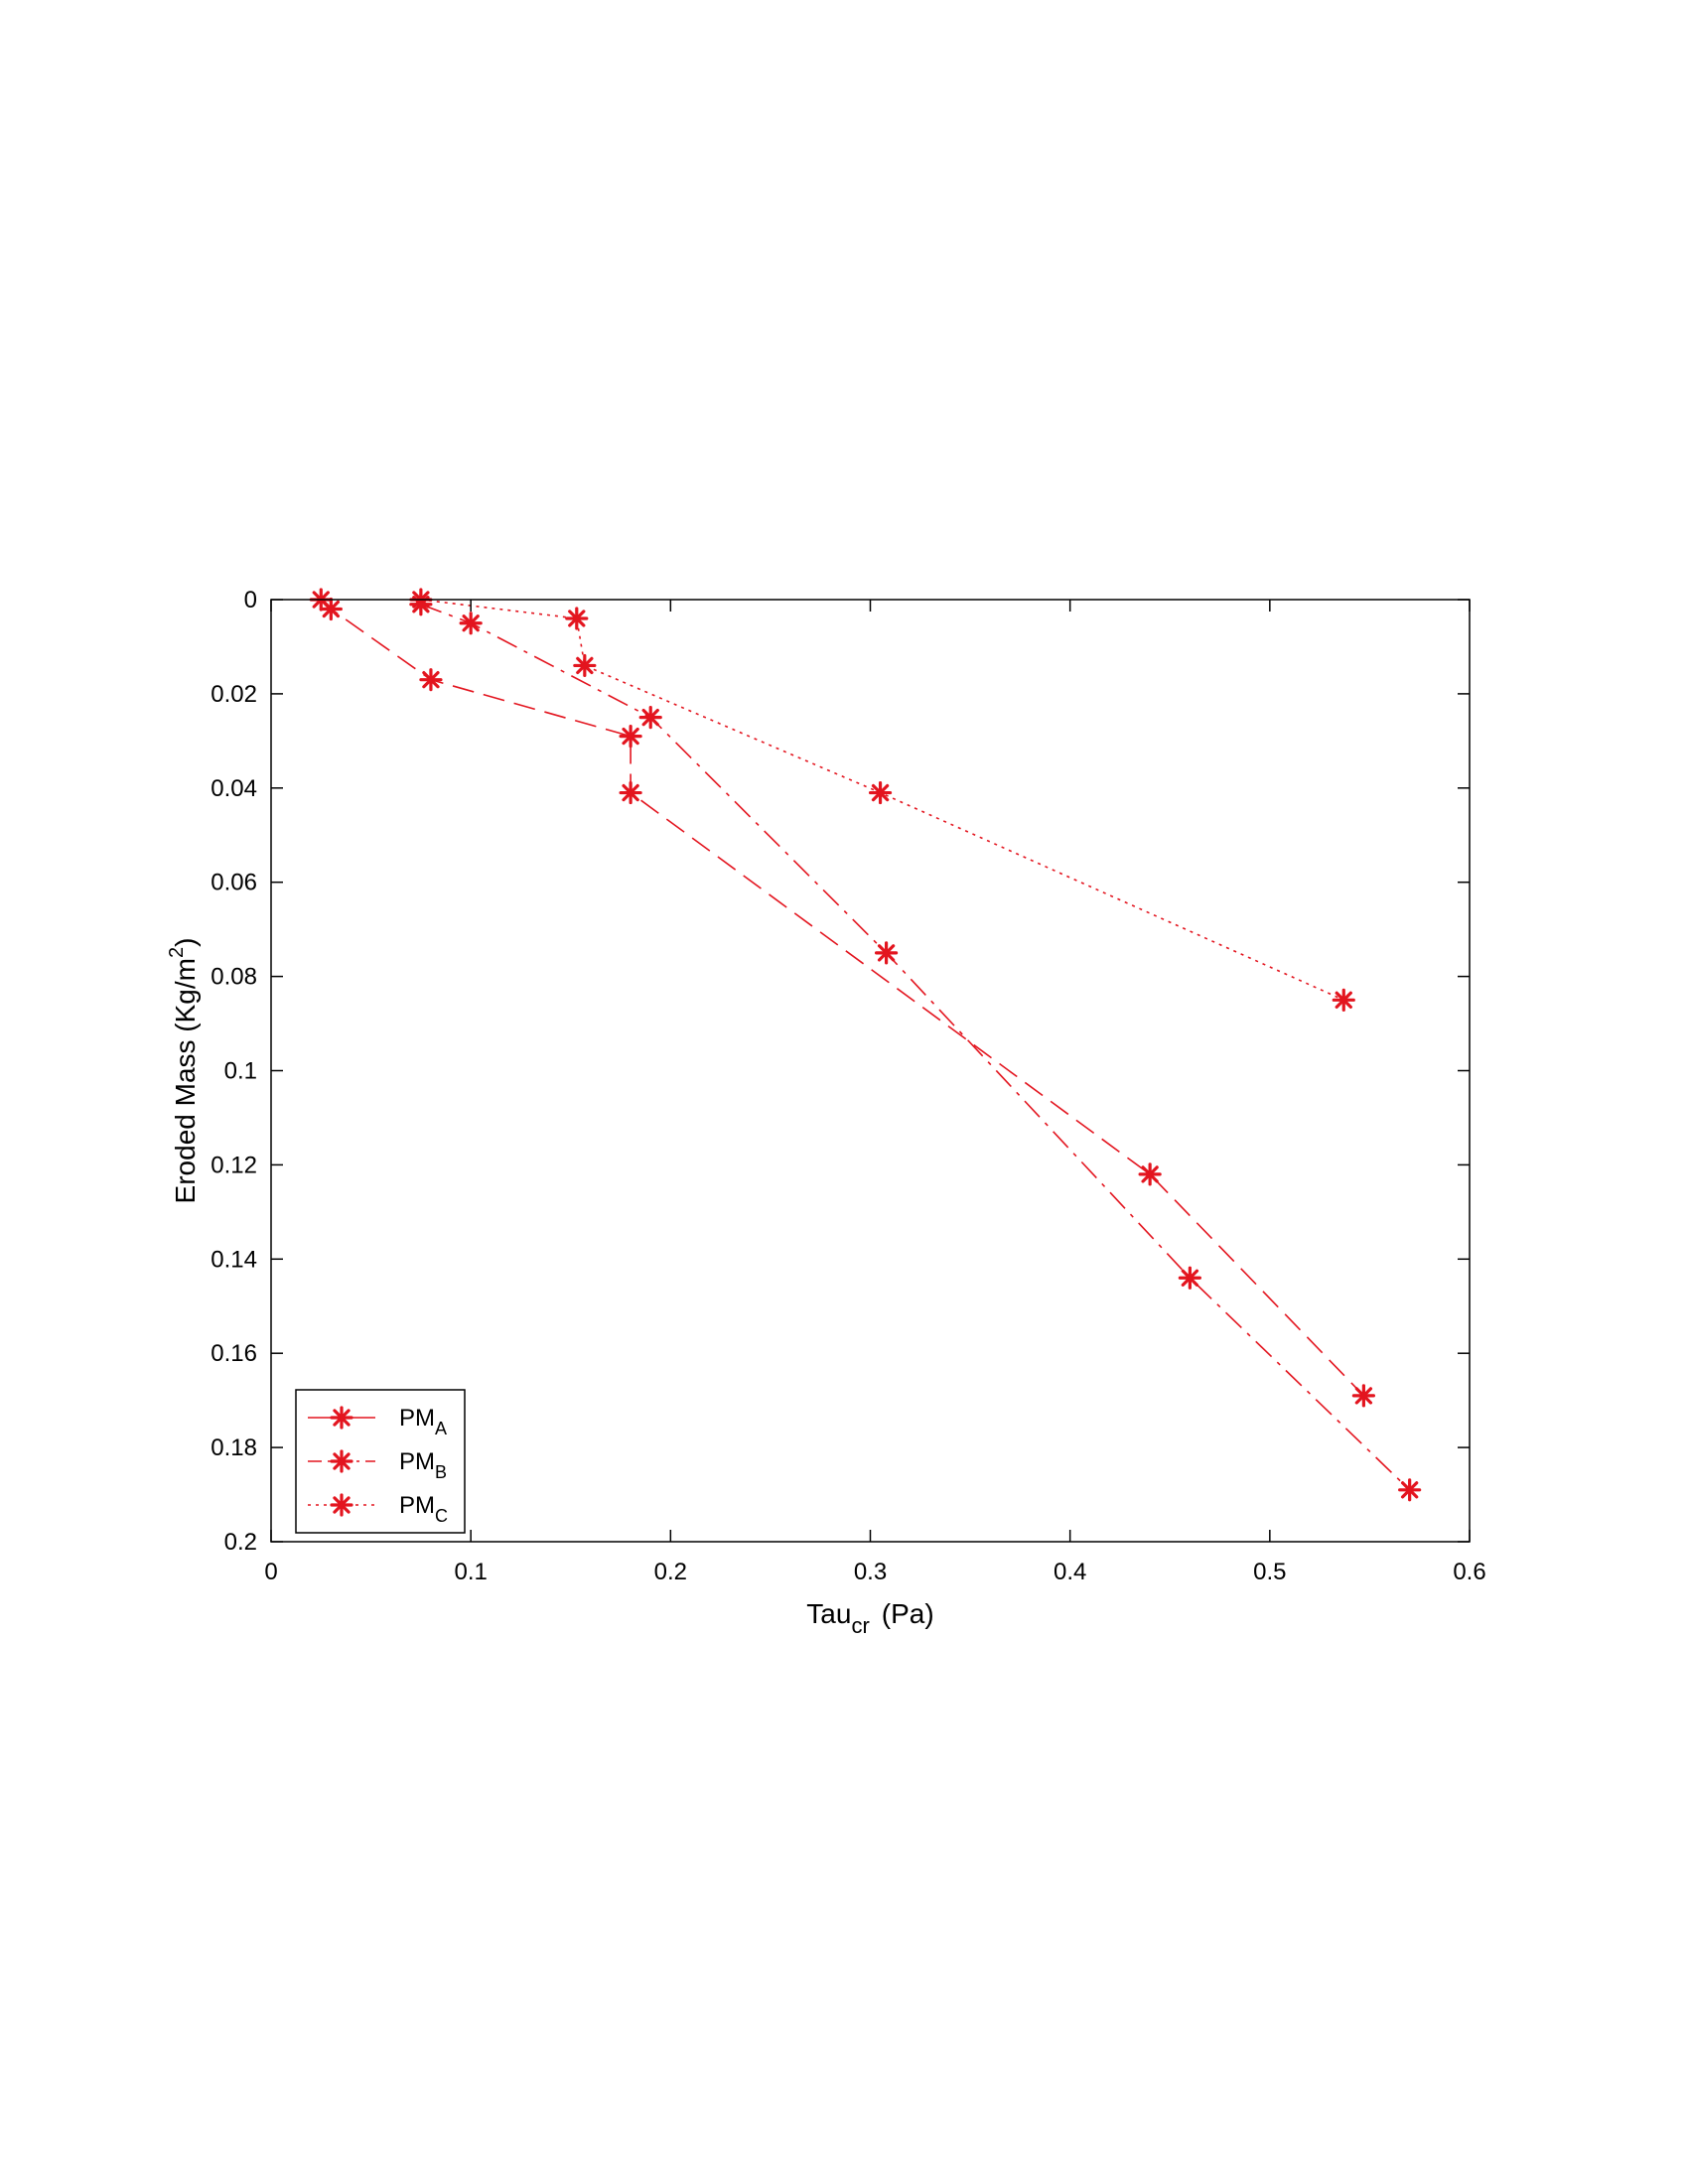 This screenshot has width=1688, height=2184. Describe the element at coordinates (270, 1572) in the screenshot. I see `x-tick-label: 0` at that location.